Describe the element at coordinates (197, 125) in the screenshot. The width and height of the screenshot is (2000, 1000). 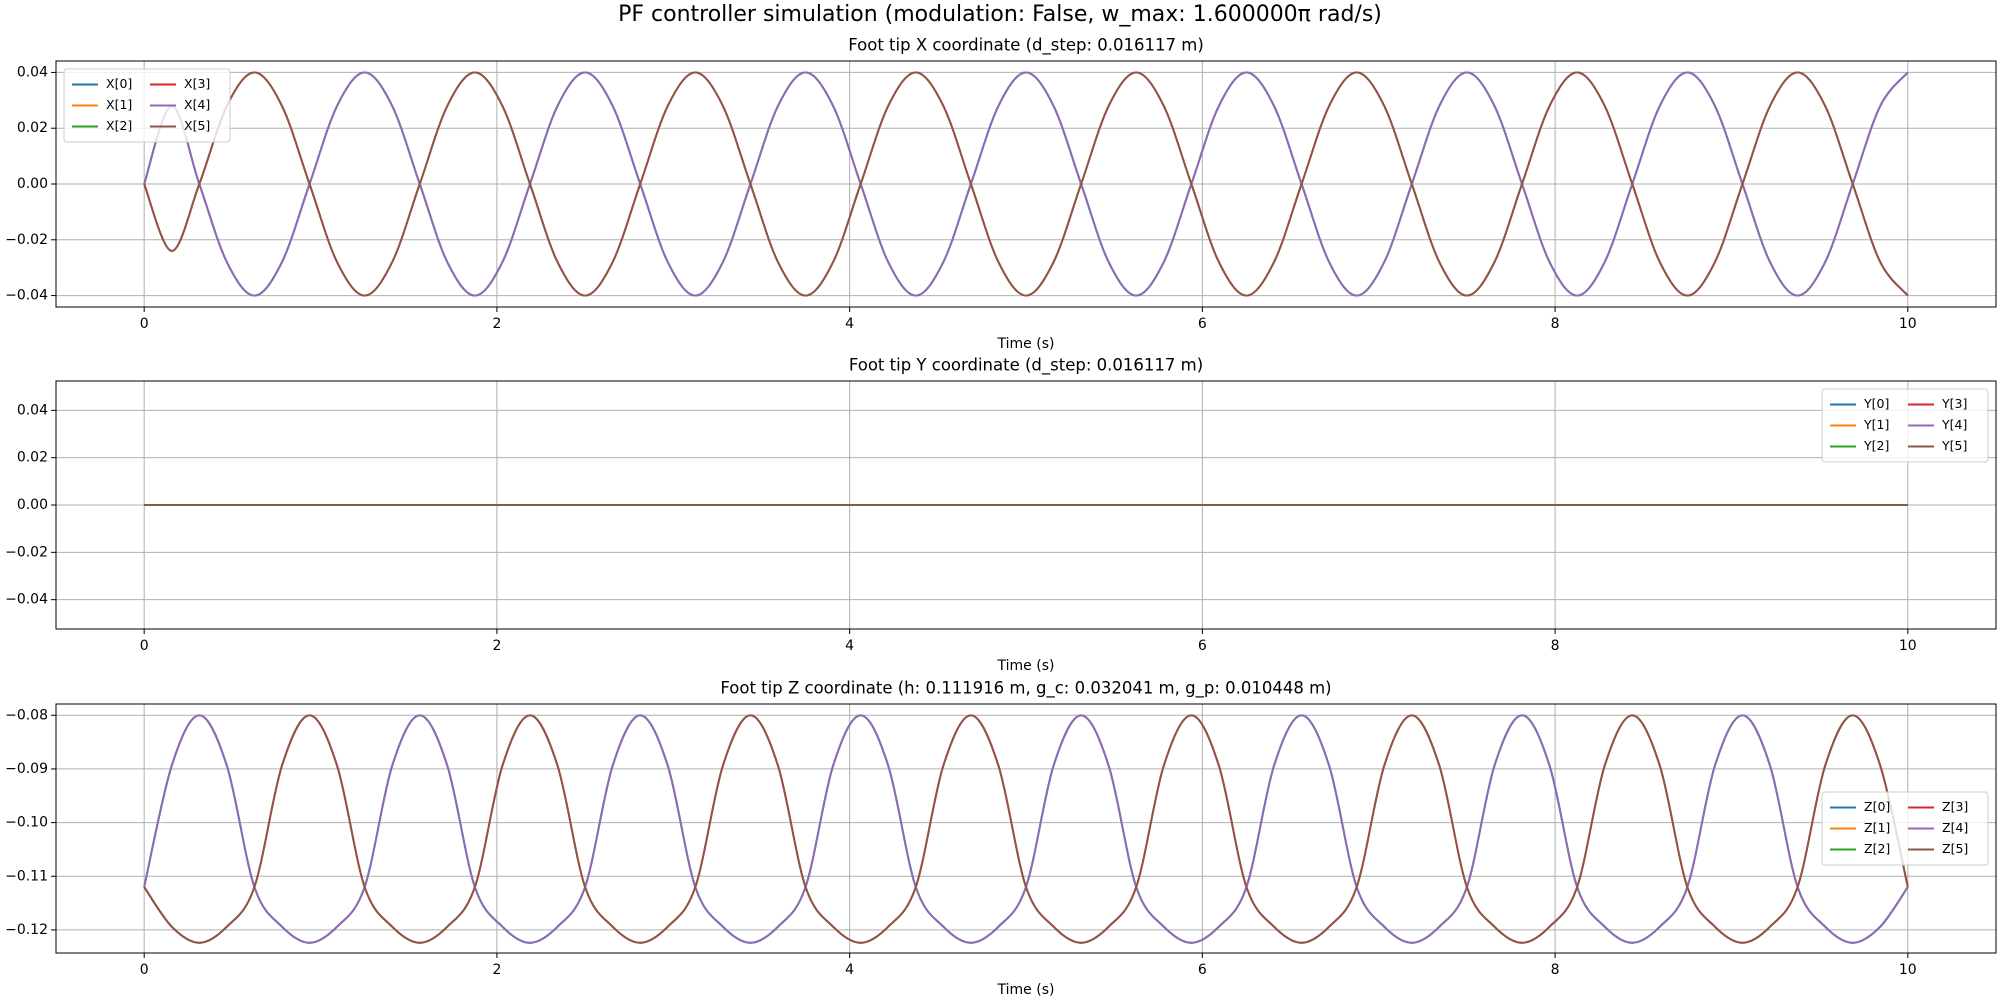
I see `legend-label: X[5]` at that location.